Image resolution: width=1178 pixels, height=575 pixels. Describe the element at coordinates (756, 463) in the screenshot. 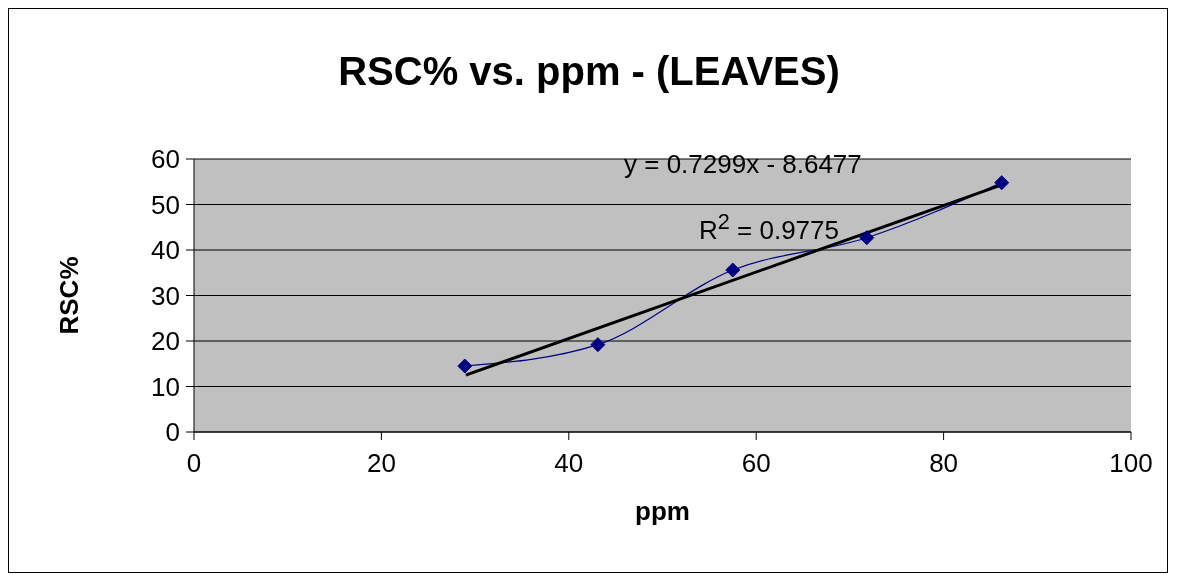

I see `x-tick-label: 60` at that location.